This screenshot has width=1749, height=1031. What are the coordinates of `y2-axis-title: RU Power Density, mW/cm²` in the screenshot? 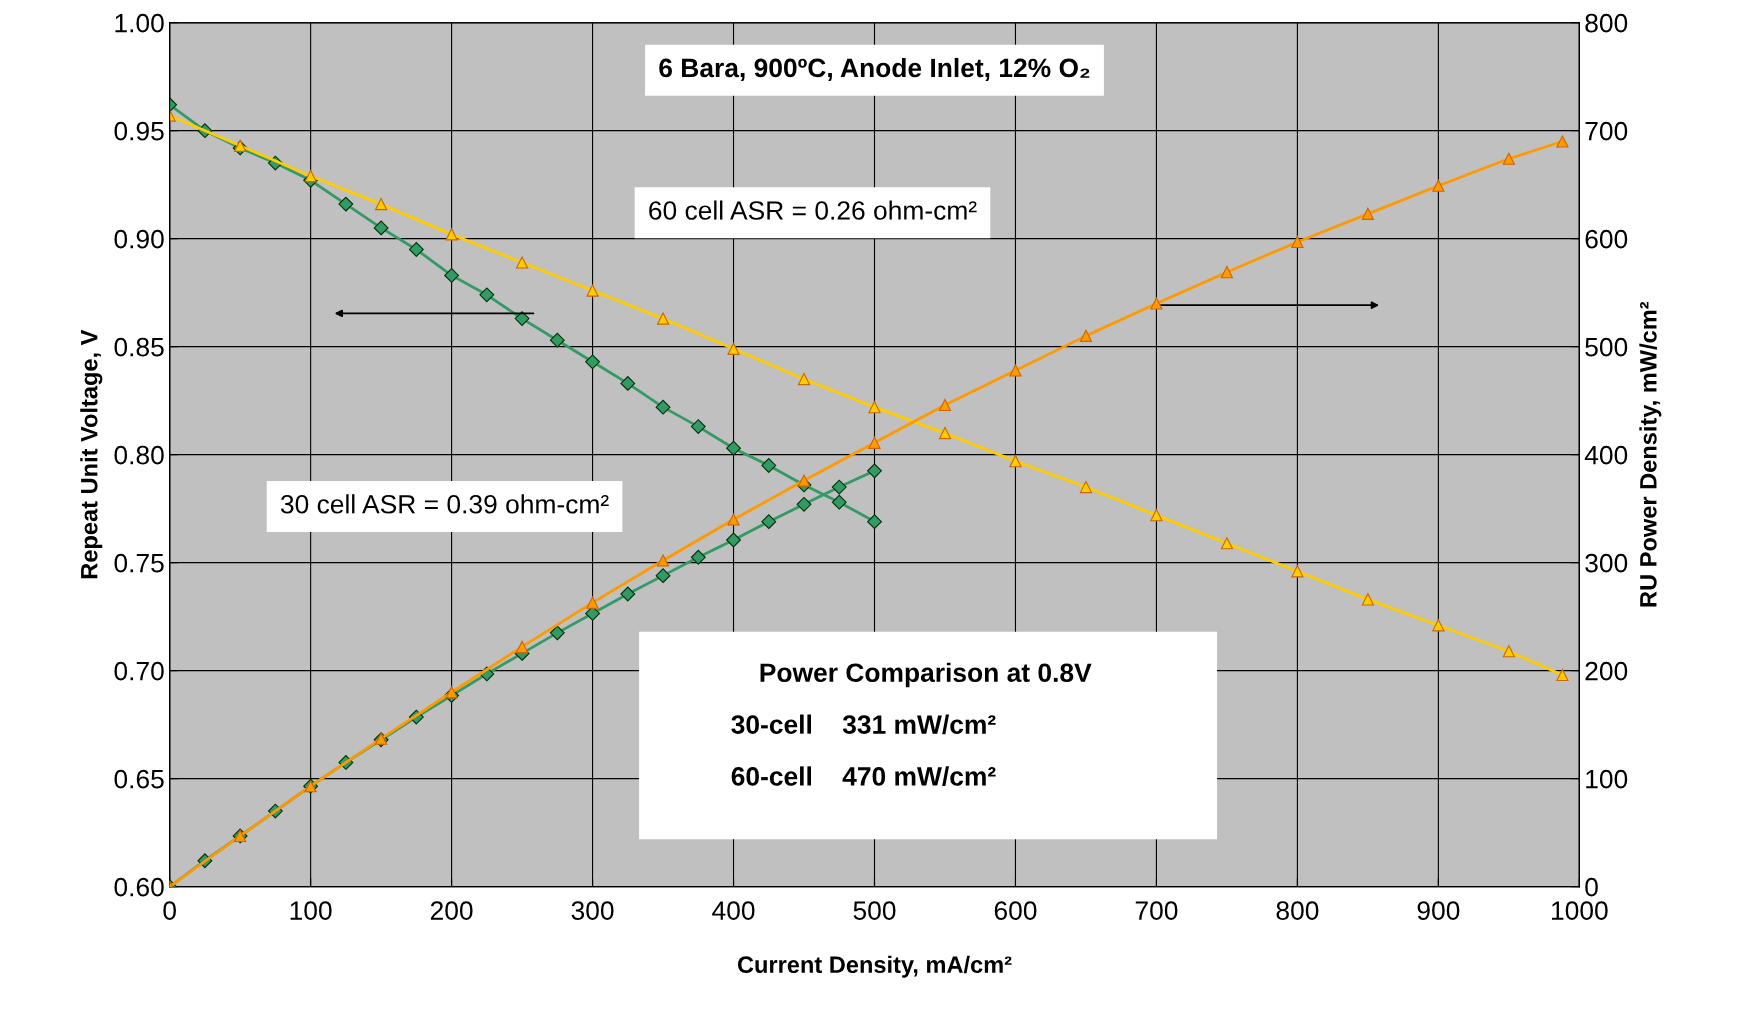 It's located at (1650, 454).